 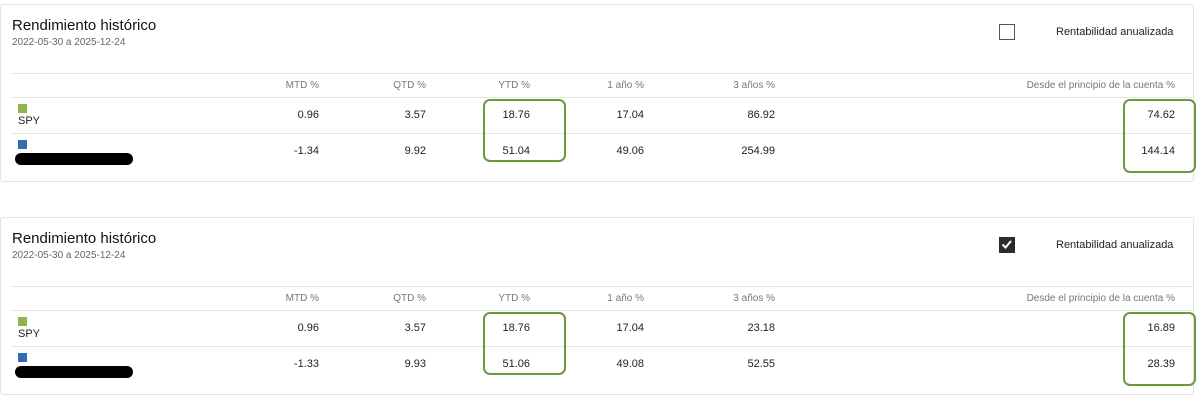 What do you see at coordinates (1158, 151) in the screenshot?
I see `value-cell: 144.14` at bounding box center [1158, 151].